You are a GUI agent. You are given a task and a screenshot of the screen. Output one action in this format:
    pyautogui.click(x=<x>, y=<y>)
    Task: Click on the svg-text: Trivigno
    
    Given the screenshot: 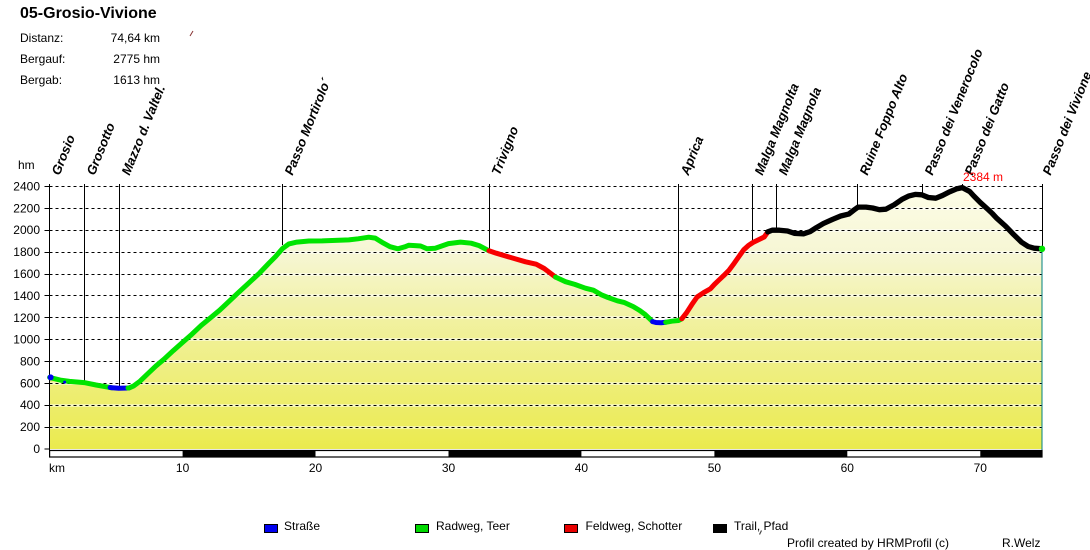 What is the action you would take?
    pyautogui.click(x=504, y=150)
    